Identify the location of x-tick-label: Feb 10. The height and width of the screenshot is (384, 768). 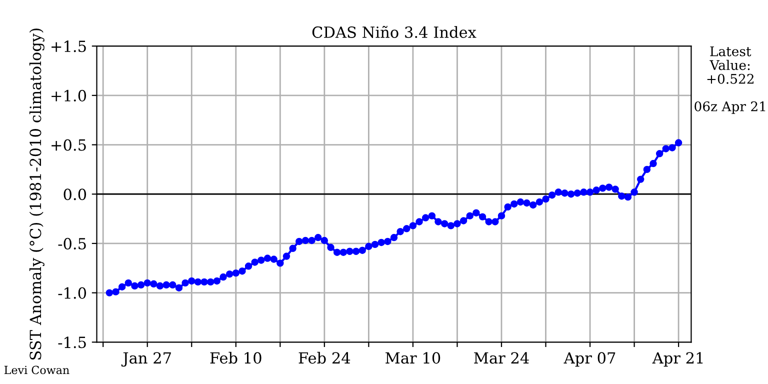
(236, 358).